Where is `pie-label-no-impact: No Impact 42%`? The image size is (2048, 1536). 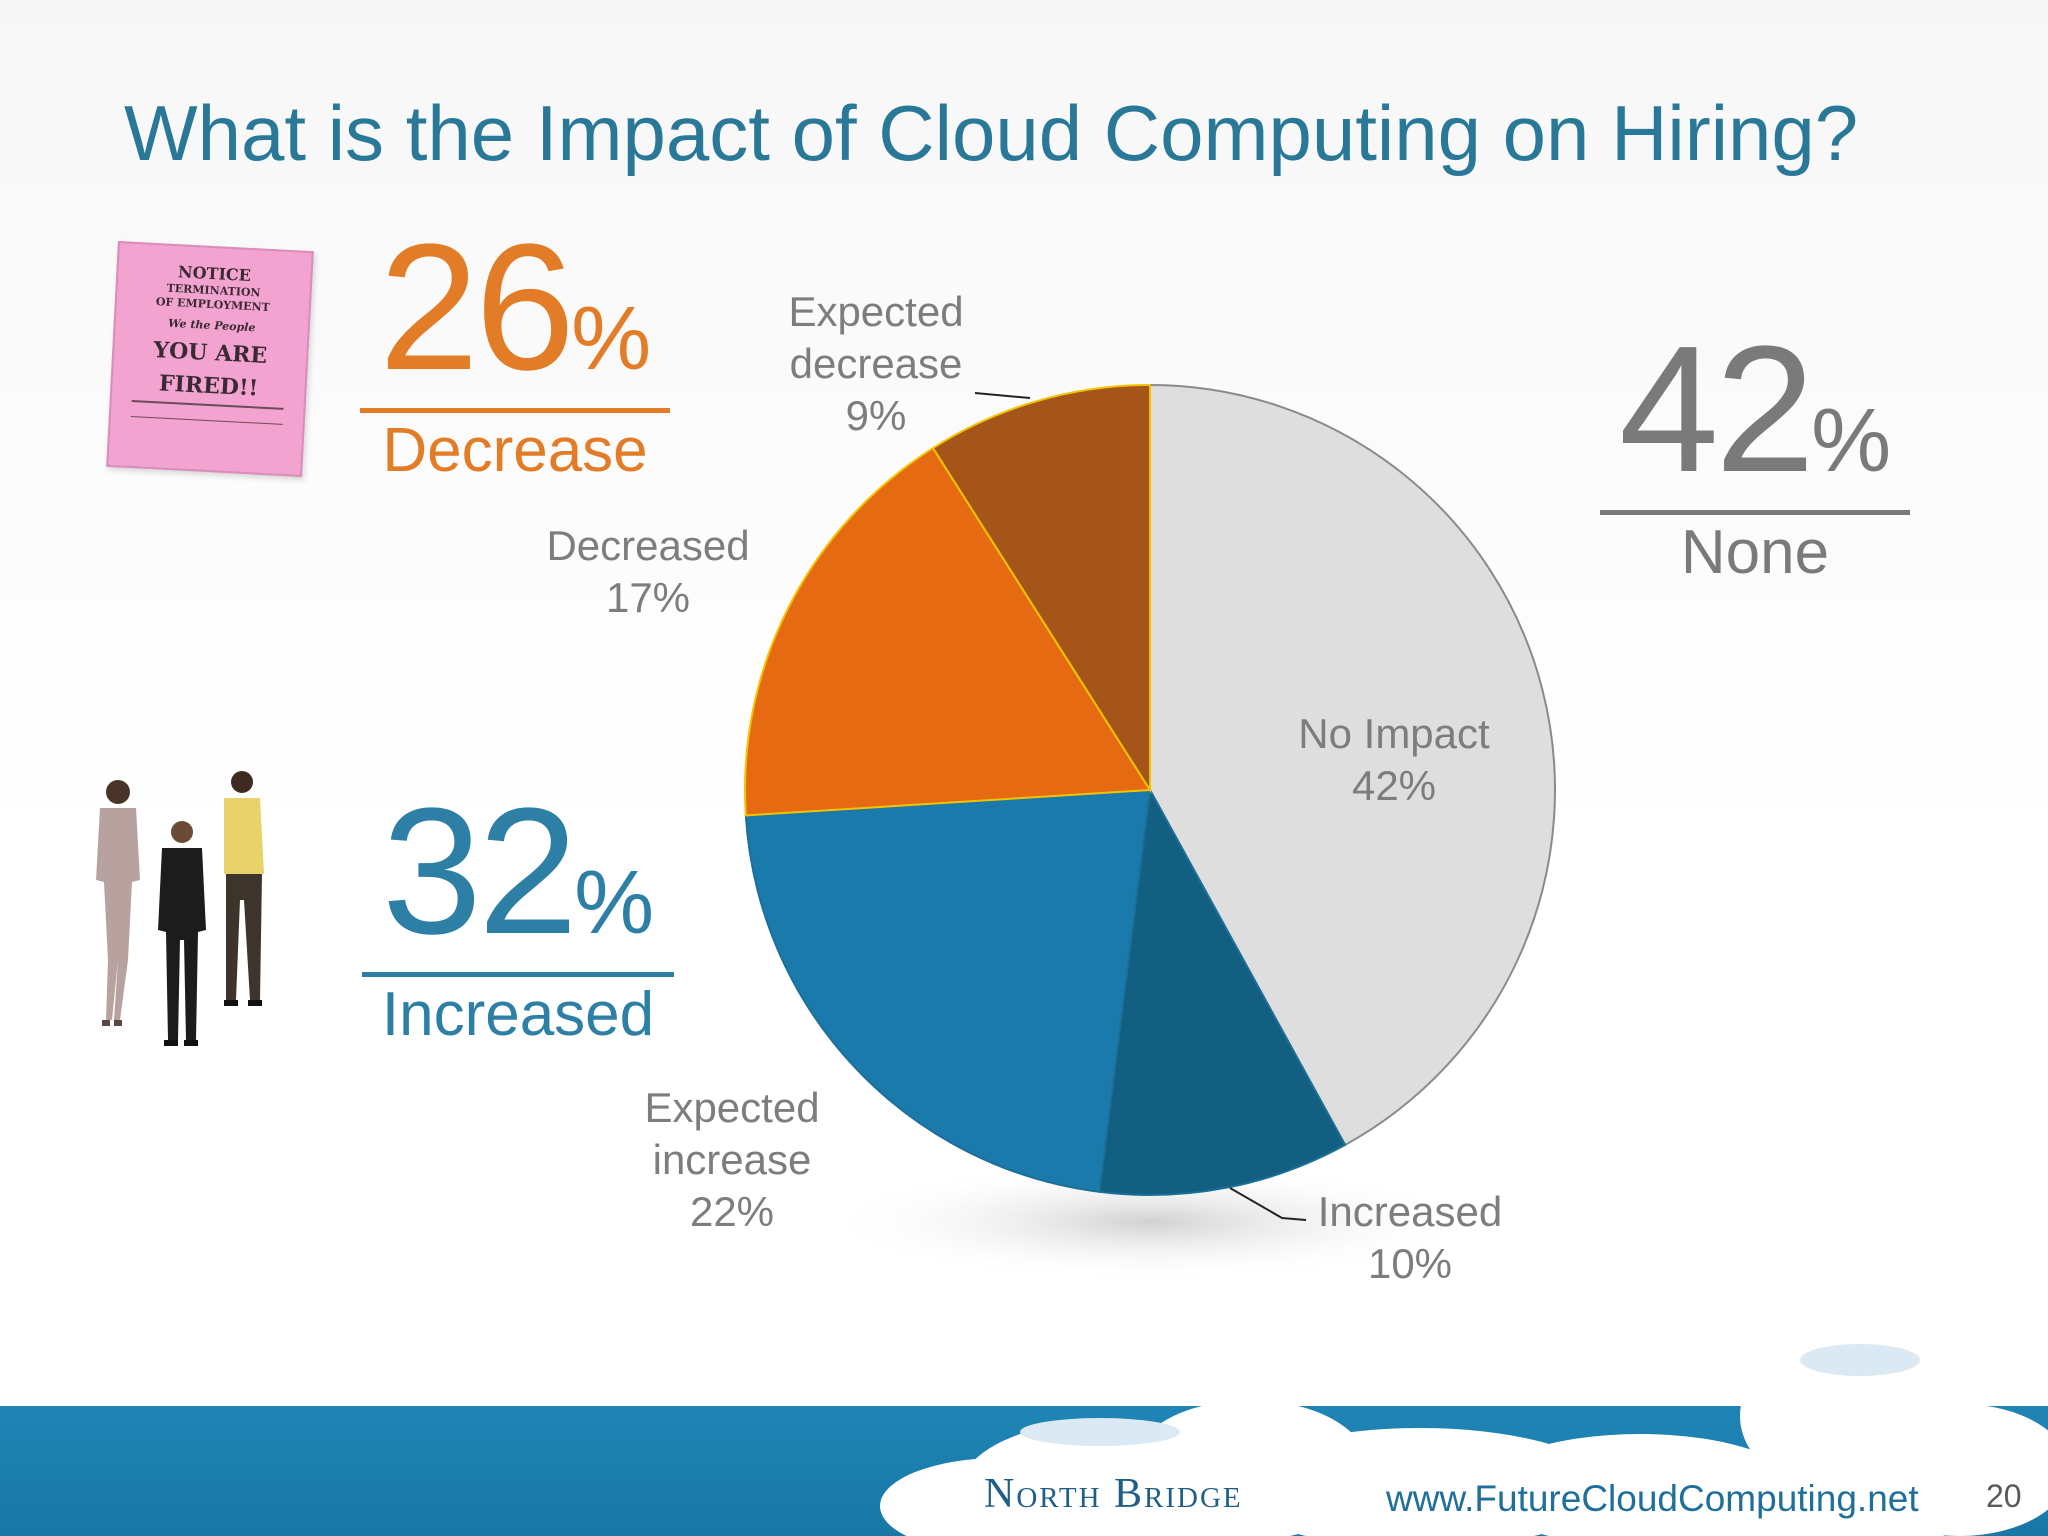
pie-label-no-impact: No Impact 42% is located at coordinates (1394, 759).